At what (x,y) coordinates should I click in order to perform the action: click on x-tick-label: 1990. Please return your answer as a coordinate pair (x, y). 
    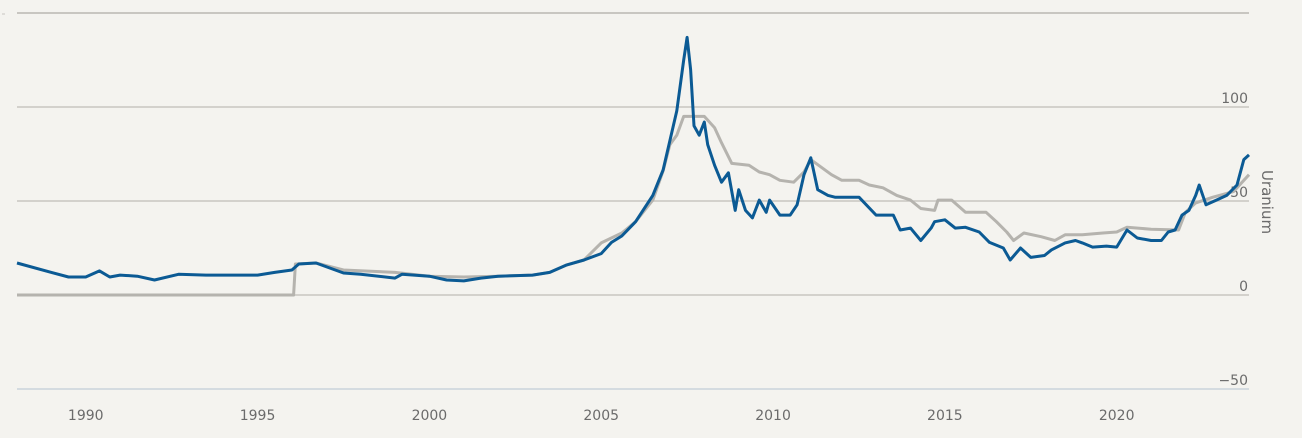
    Looking at the image, I should click on (86, 416).